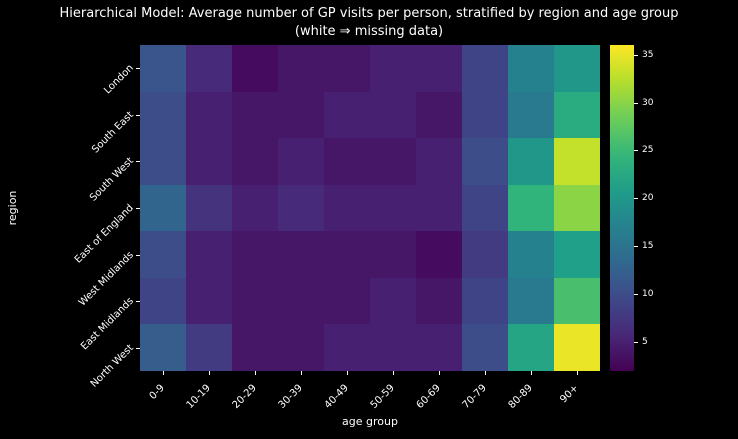  Describe the element at coordinates (12, 208) in the screenshot. I see `y-axis-label: region` at that location.